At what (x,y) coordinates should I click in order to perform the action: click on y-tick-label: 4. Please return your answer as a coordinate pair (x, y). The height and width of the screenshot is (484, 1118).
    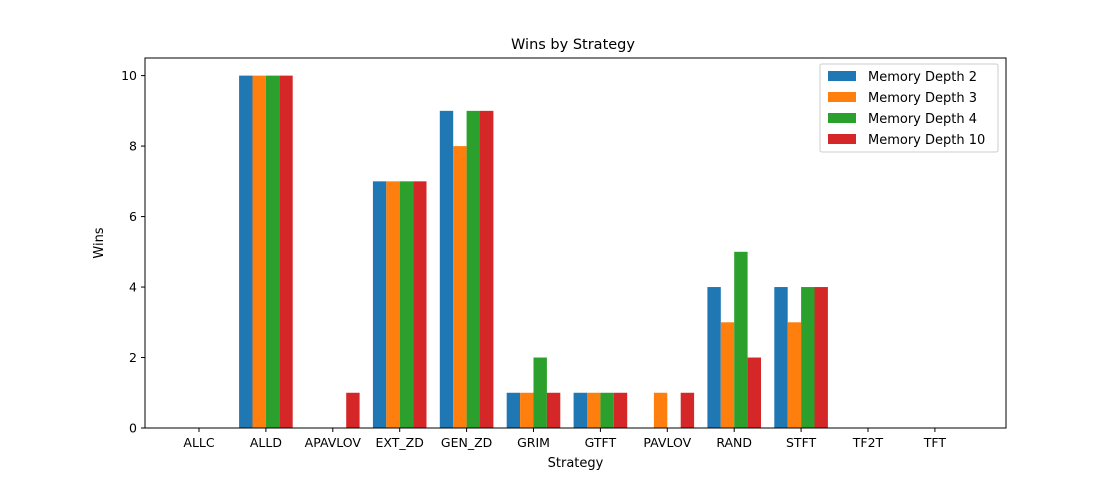
    Looking at the image, I should click on (133, 287).